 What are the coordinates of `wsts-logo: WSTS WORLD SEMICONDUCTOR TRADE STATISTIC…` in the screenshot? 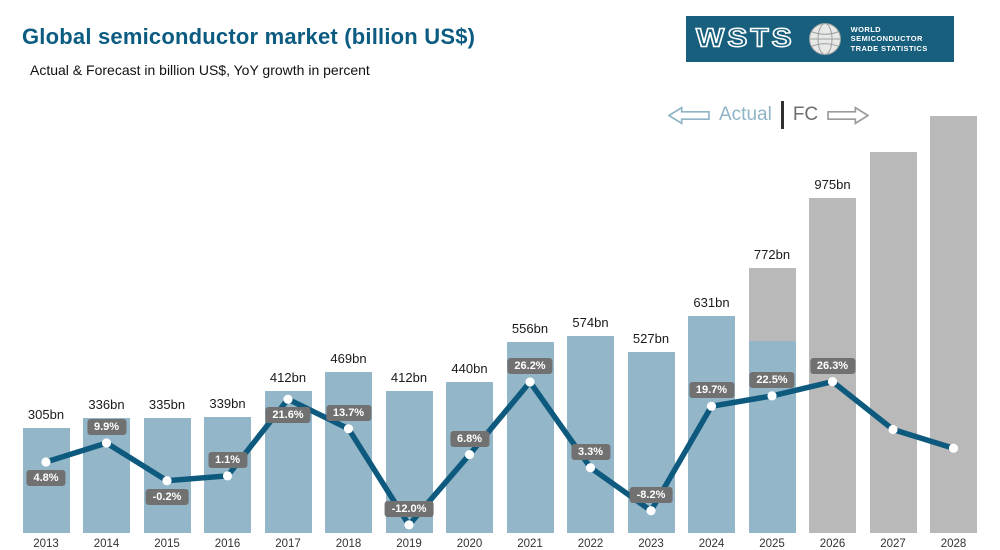 It's located at (820, 39).